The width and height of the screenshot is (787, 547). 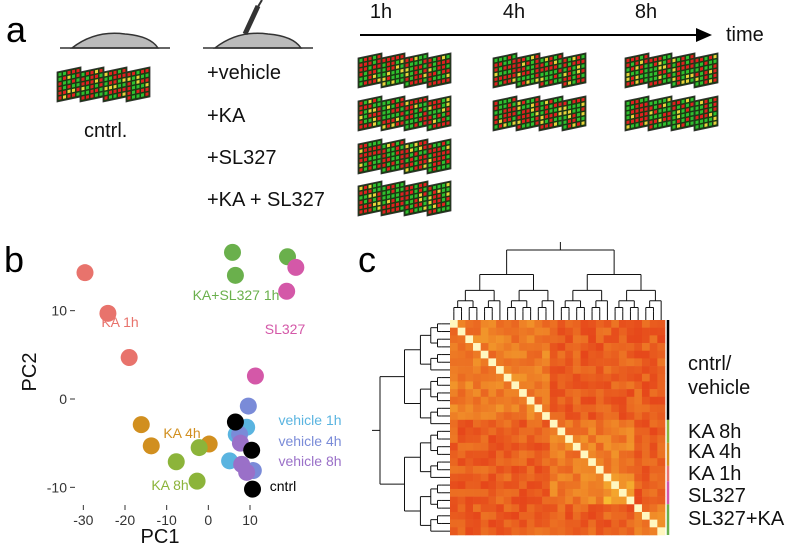 What do you see at coordinates (367, 259) in the screenshot?
I see `panel-label: c` at bounding box center [367, 259].